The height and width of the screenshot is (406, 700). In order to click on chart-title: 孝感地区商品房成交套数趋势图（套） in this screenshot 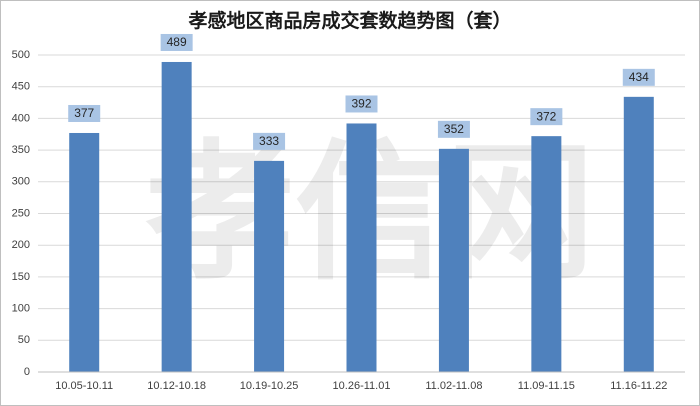, I will do `click(349, 20)`.